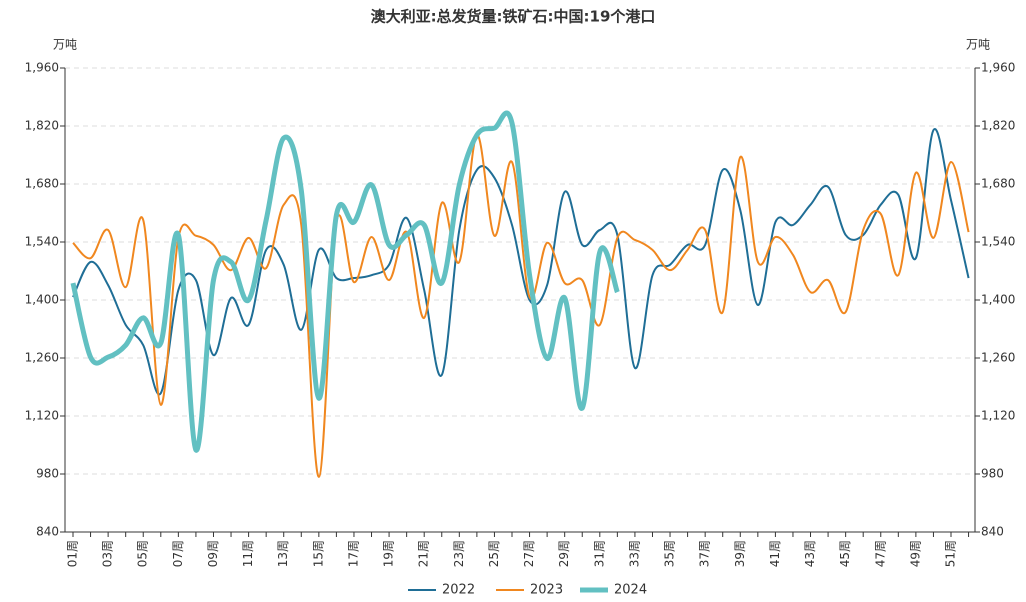  Describe the element at coordinates (42, 242) in the screenshot. I see `y-tick-label: 1,540` at that location.